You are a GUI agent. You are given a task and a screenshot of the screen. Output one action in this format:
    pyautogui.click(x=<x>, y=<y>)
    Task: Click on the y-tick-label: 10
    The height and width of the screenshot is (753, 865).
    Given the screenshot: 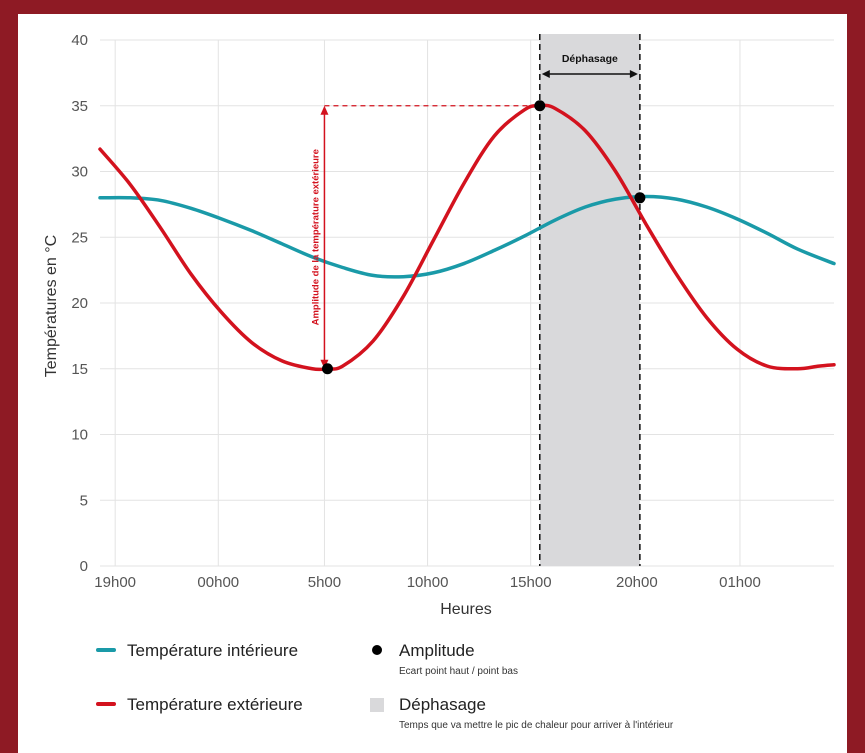 What is the action you would take?
    pyautogui.click(x=79, y=435)
    